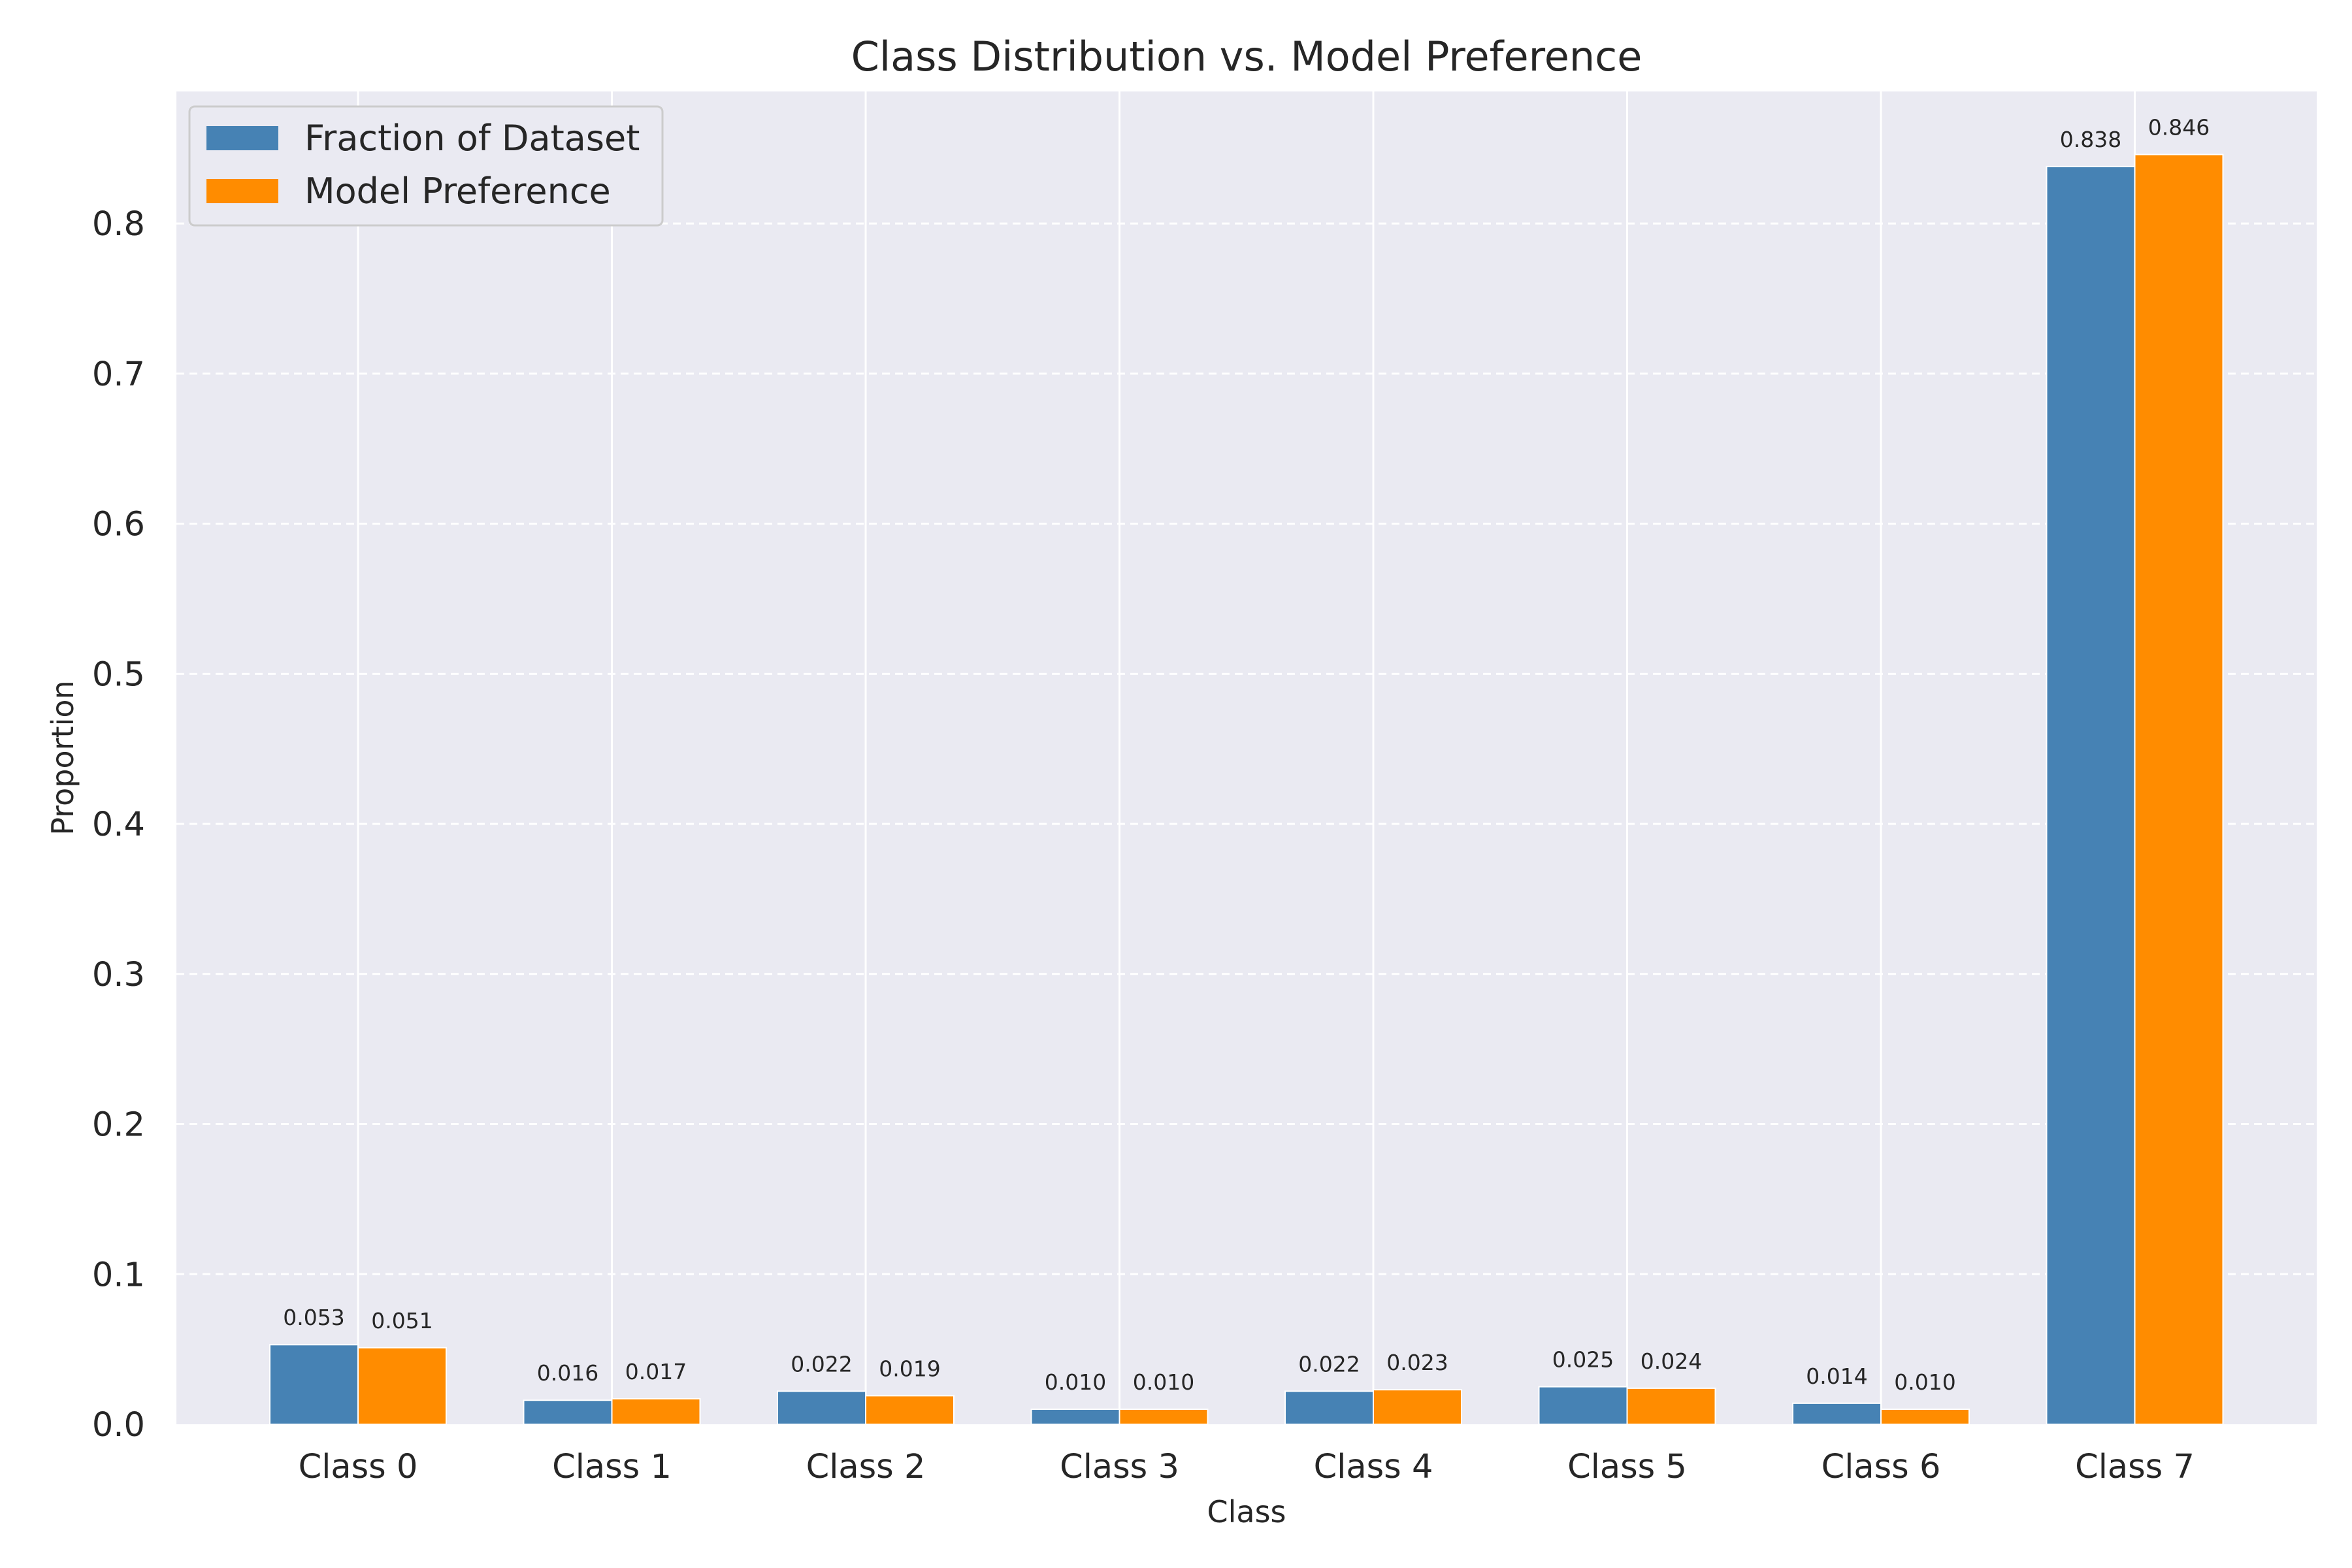  Describe the element at coordinates (1246, 1511) in the screenshot. I see `x-axis-label: Class` at that location.